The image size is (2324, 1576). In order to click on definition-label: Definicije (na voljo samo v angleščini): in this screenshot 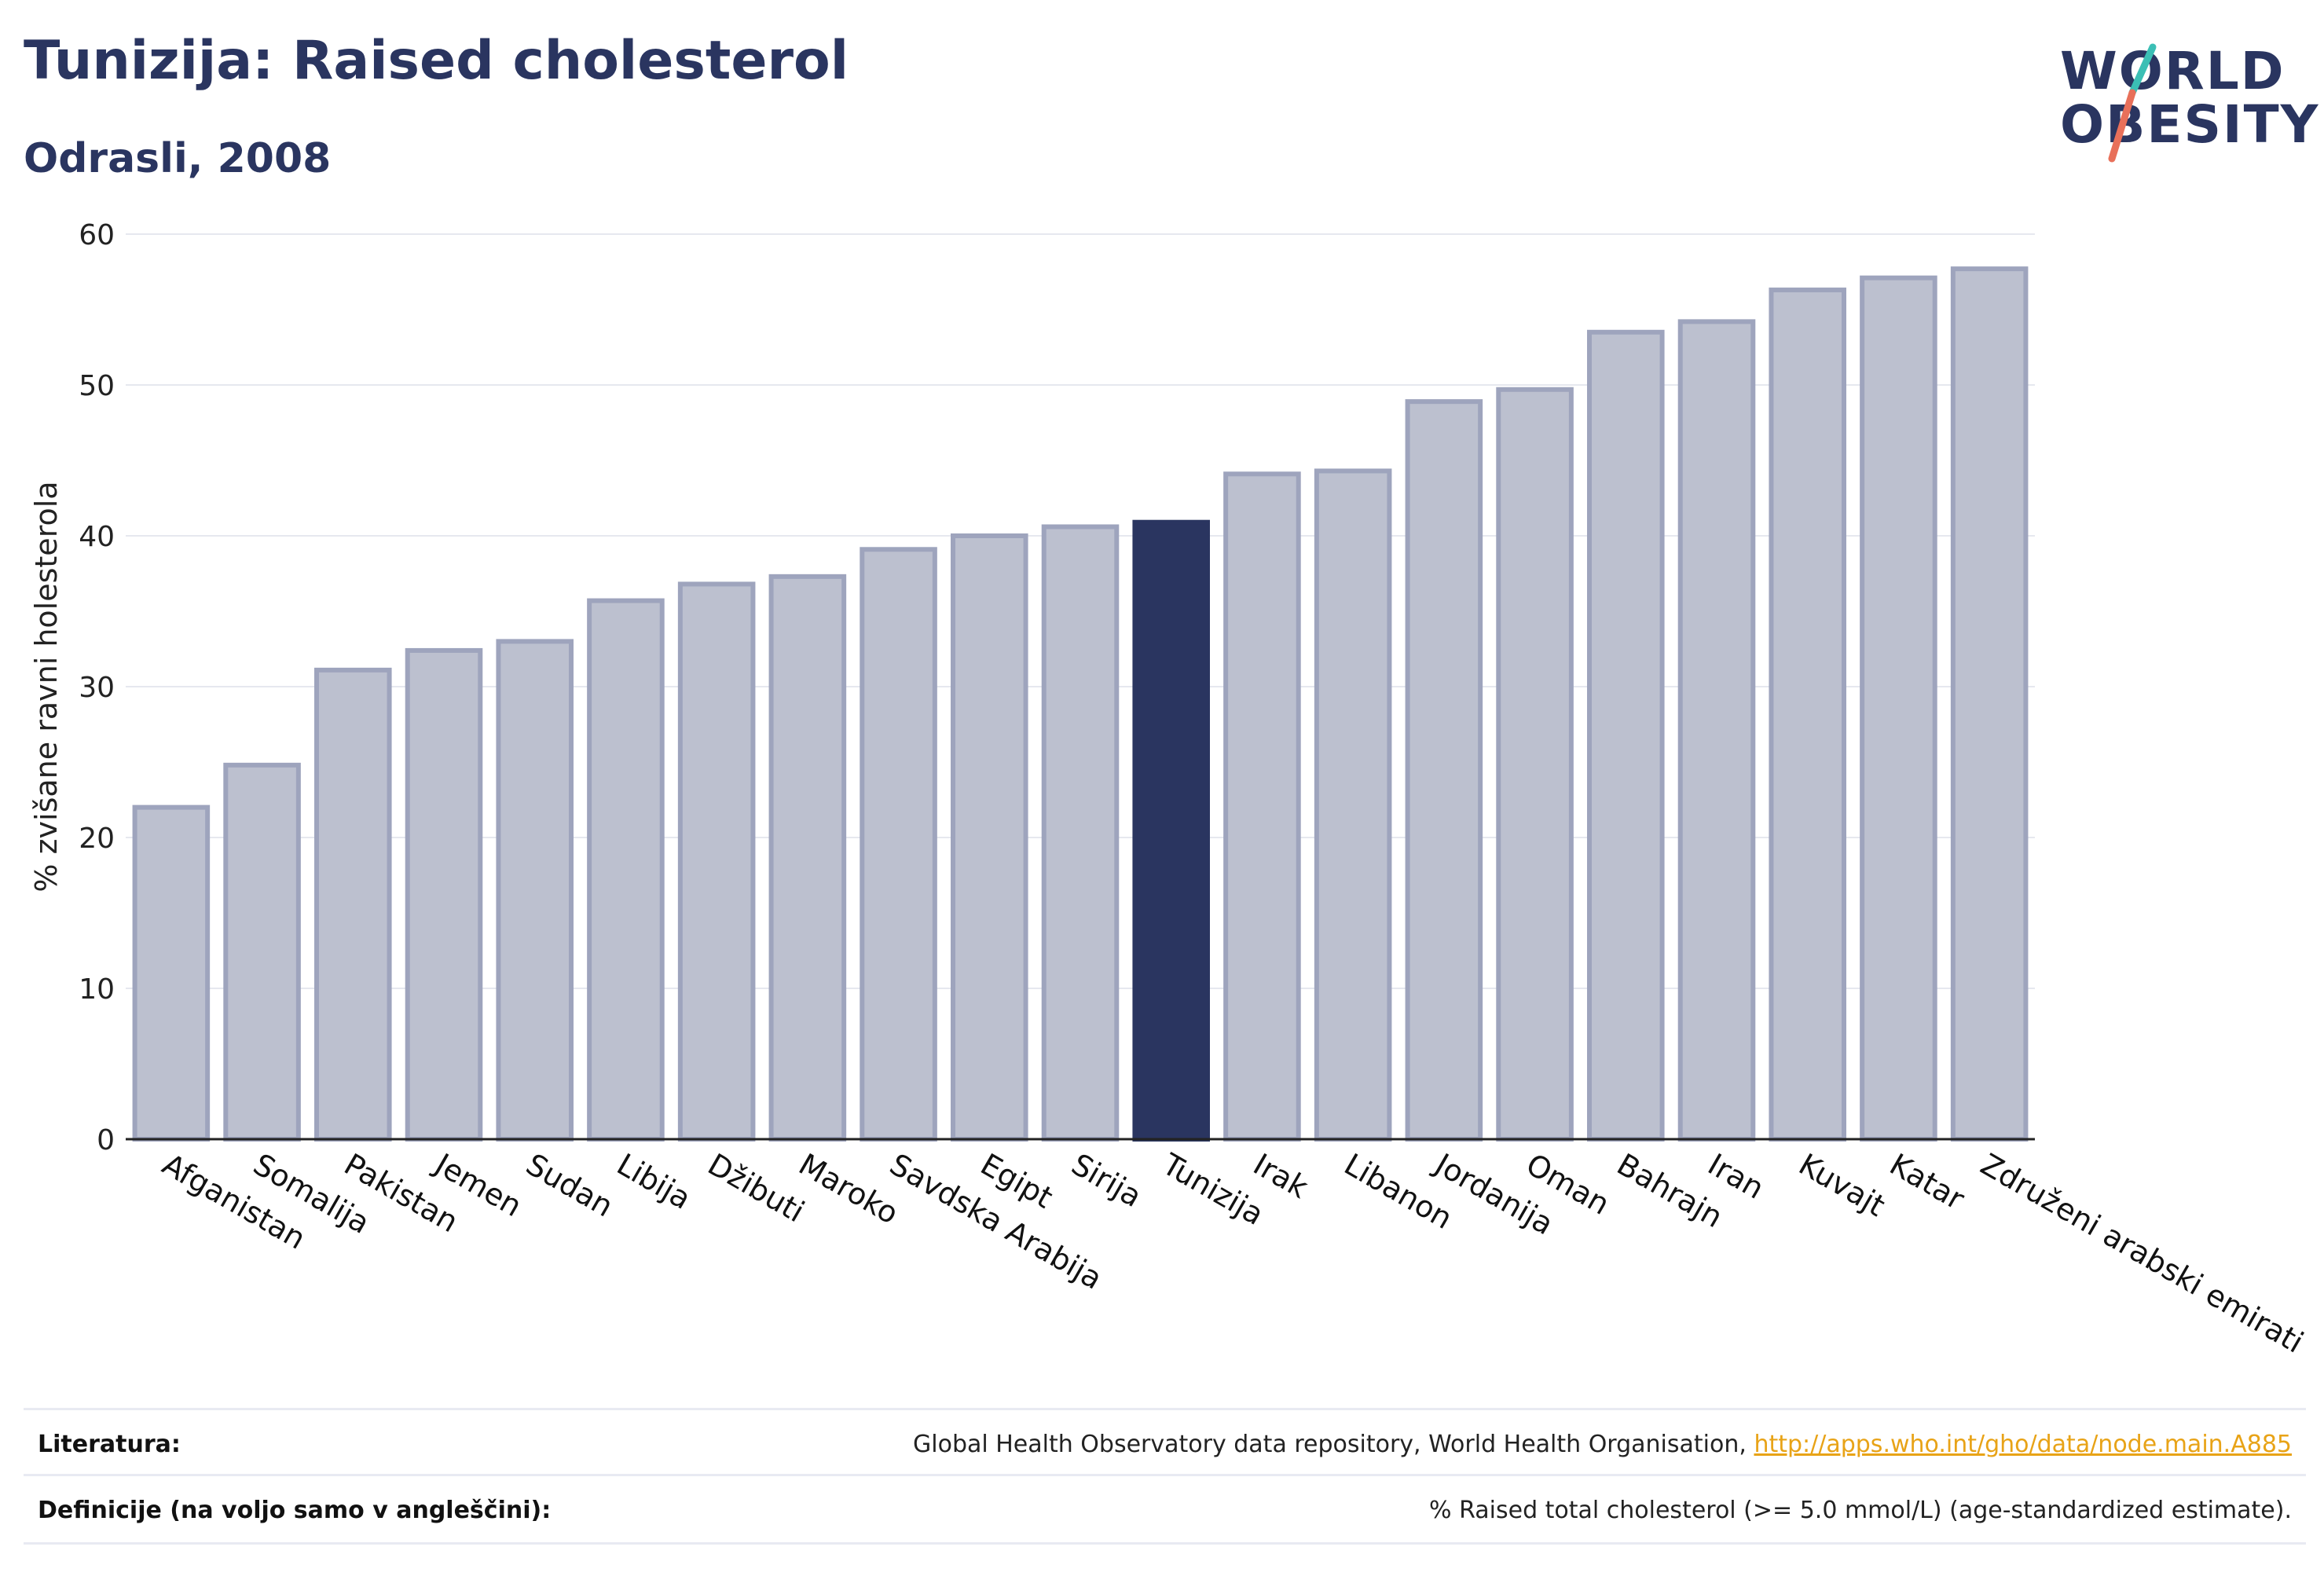, I will do `click(295, 1510)`.